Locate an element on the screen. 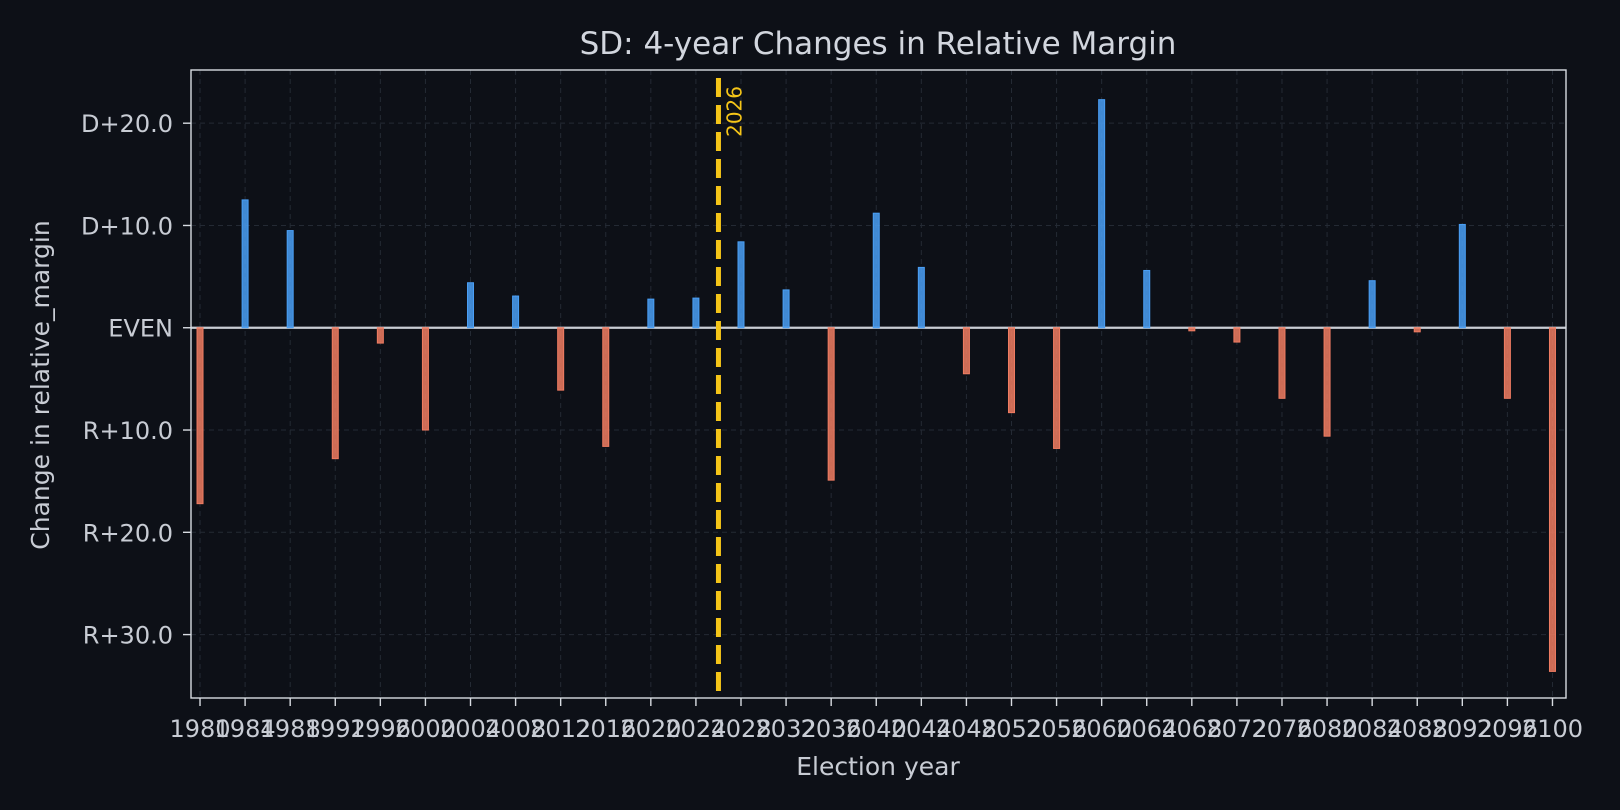 The image size is (1620, 810). bar-2052 is located at coordinates (1011, 370).